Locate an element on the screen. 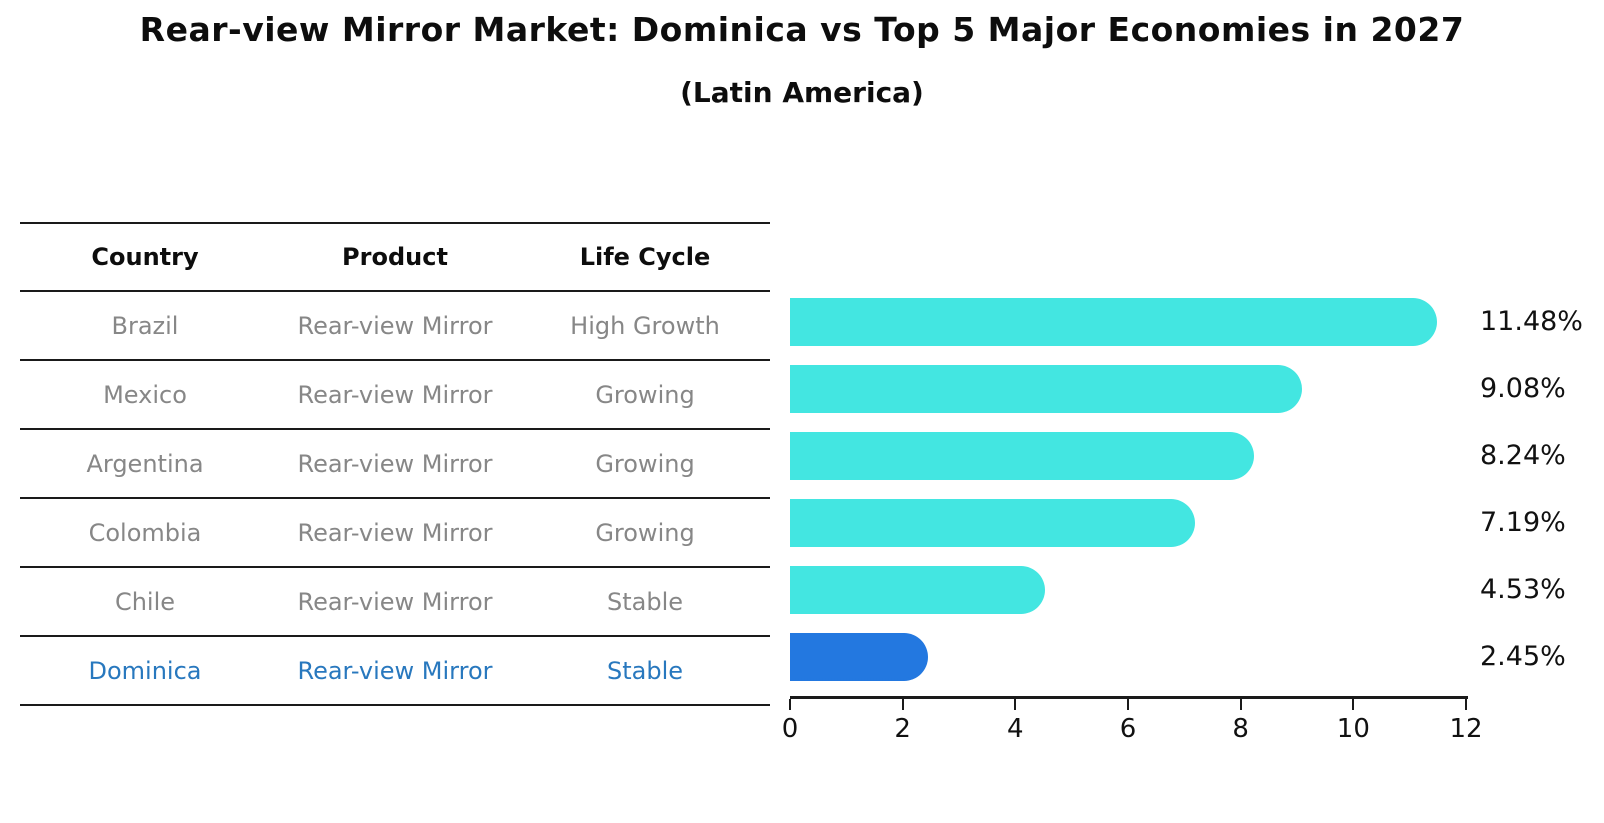 This screenshot has width=1604, height=823. bar-mexico is located at coordinates (1046, 388).